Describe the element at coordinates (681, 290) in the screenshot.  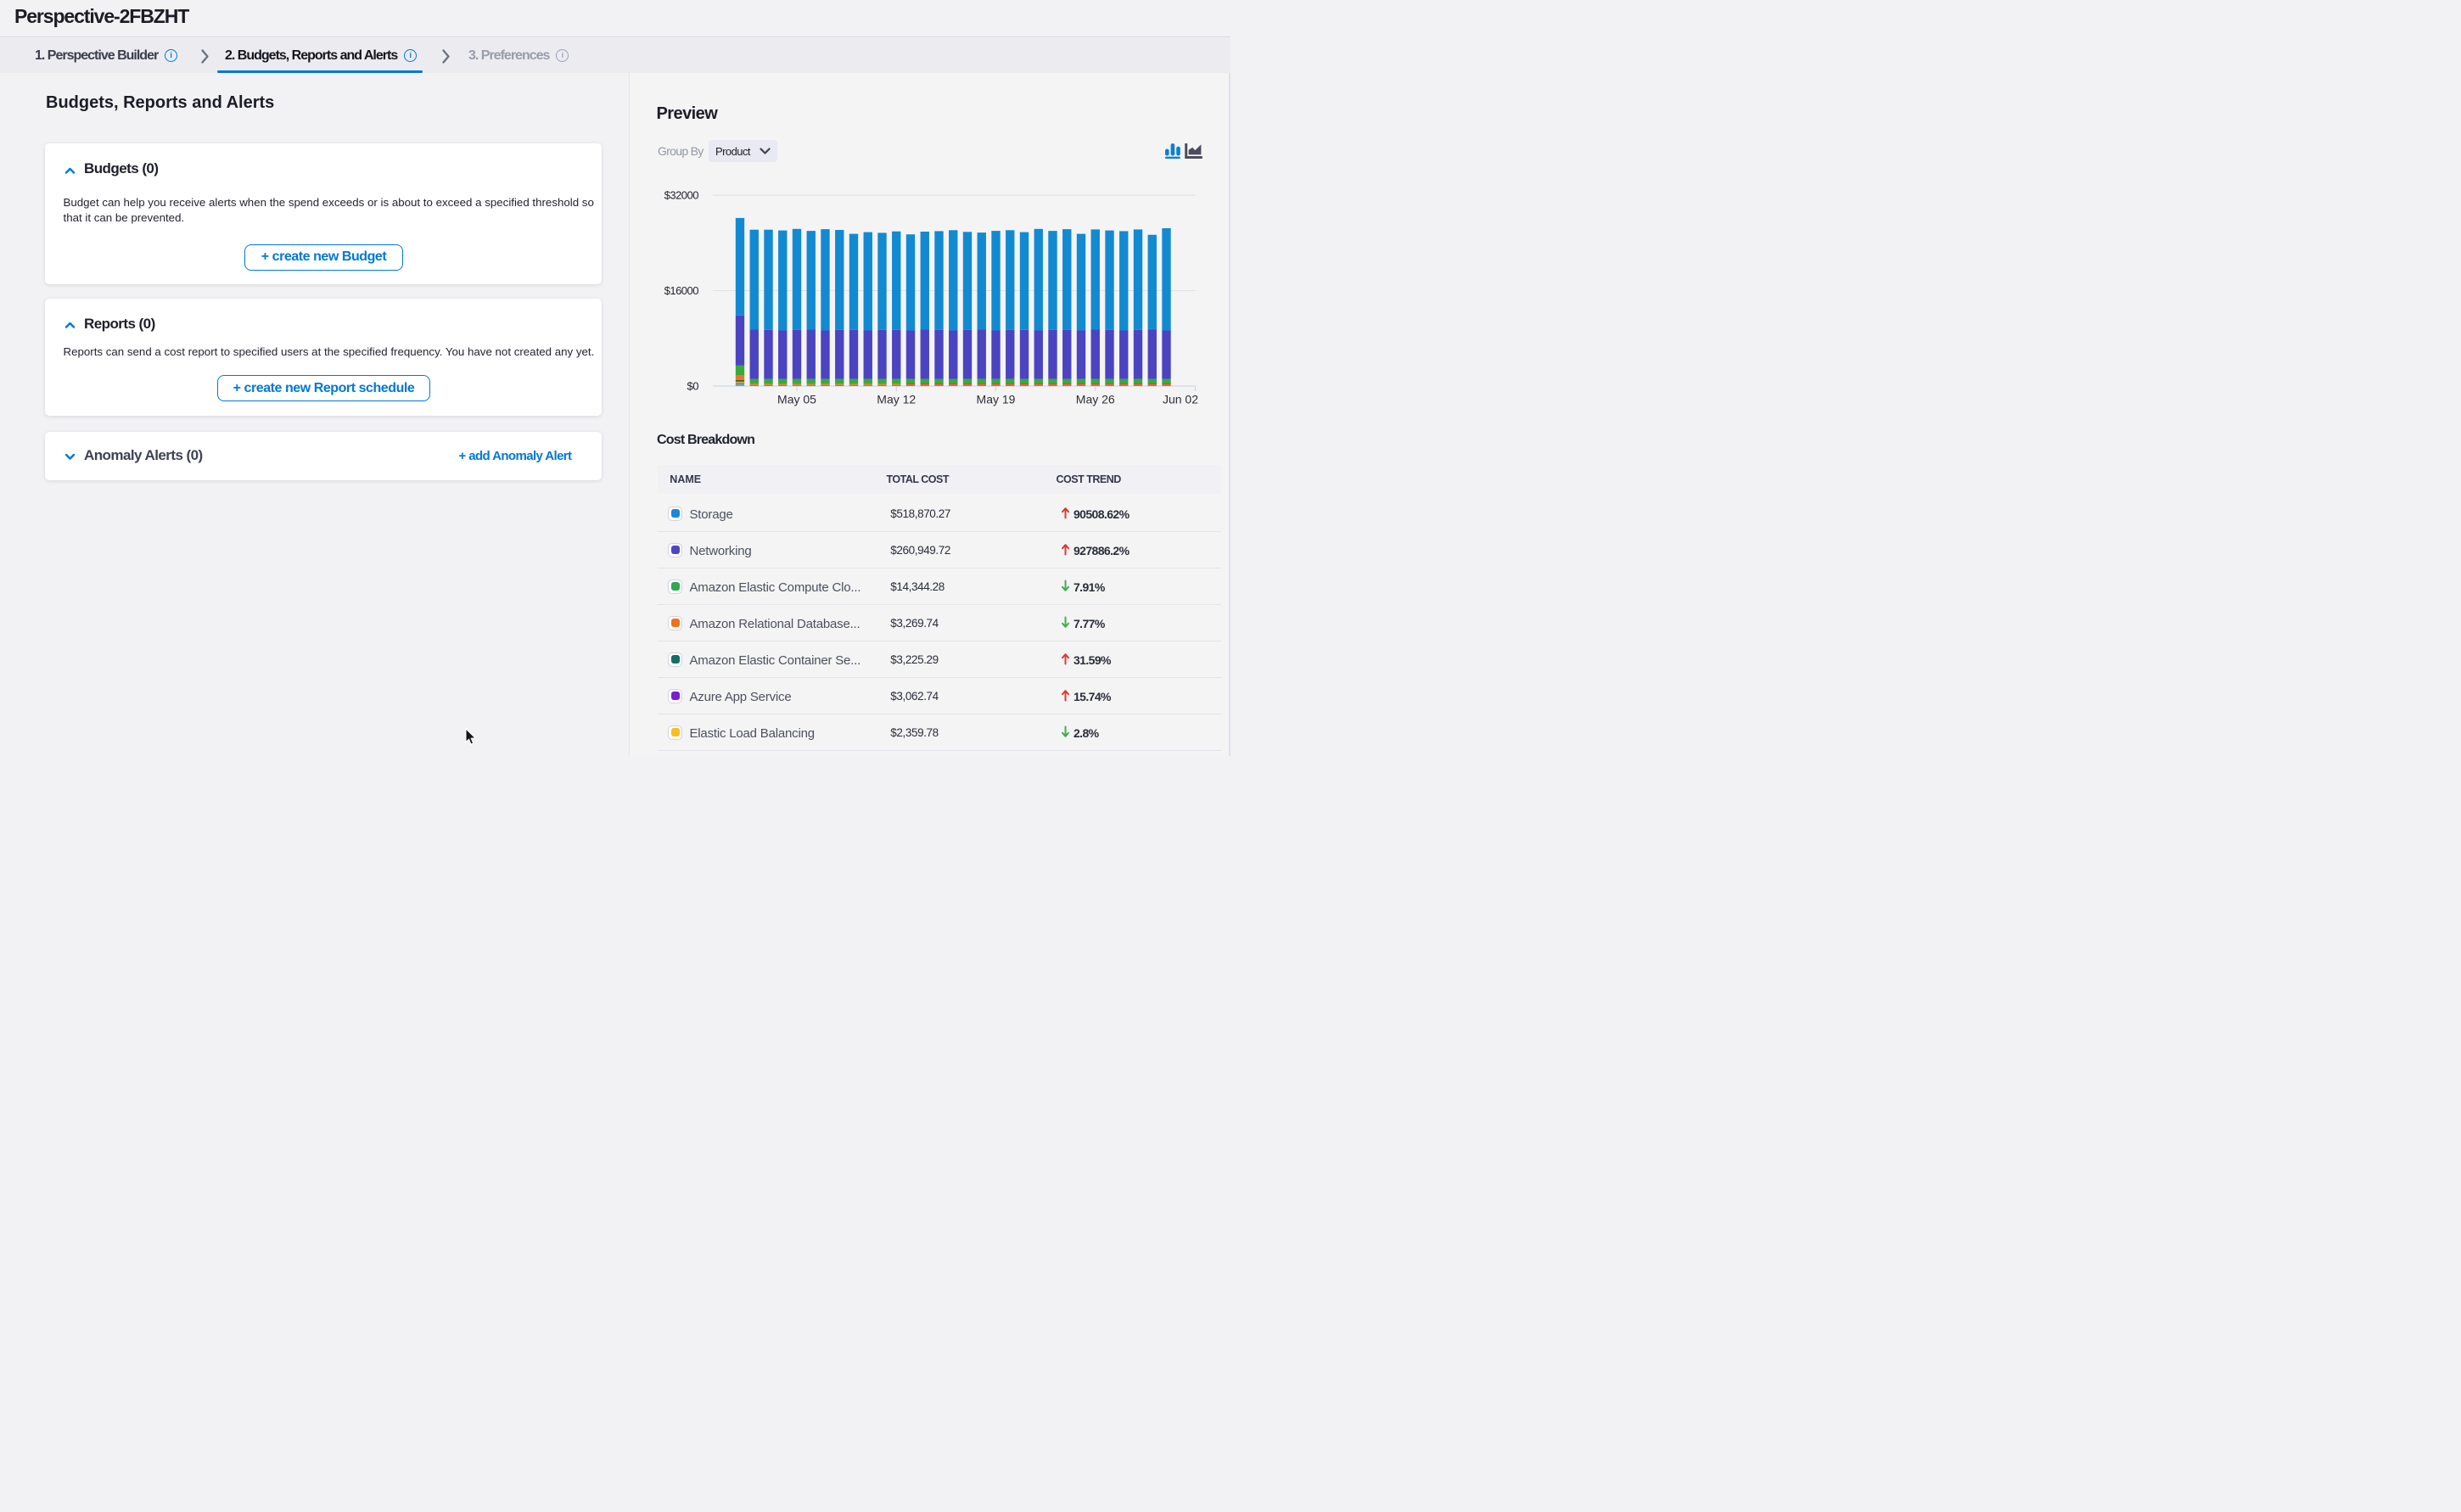
I see `svg-text: $16000` at that location.